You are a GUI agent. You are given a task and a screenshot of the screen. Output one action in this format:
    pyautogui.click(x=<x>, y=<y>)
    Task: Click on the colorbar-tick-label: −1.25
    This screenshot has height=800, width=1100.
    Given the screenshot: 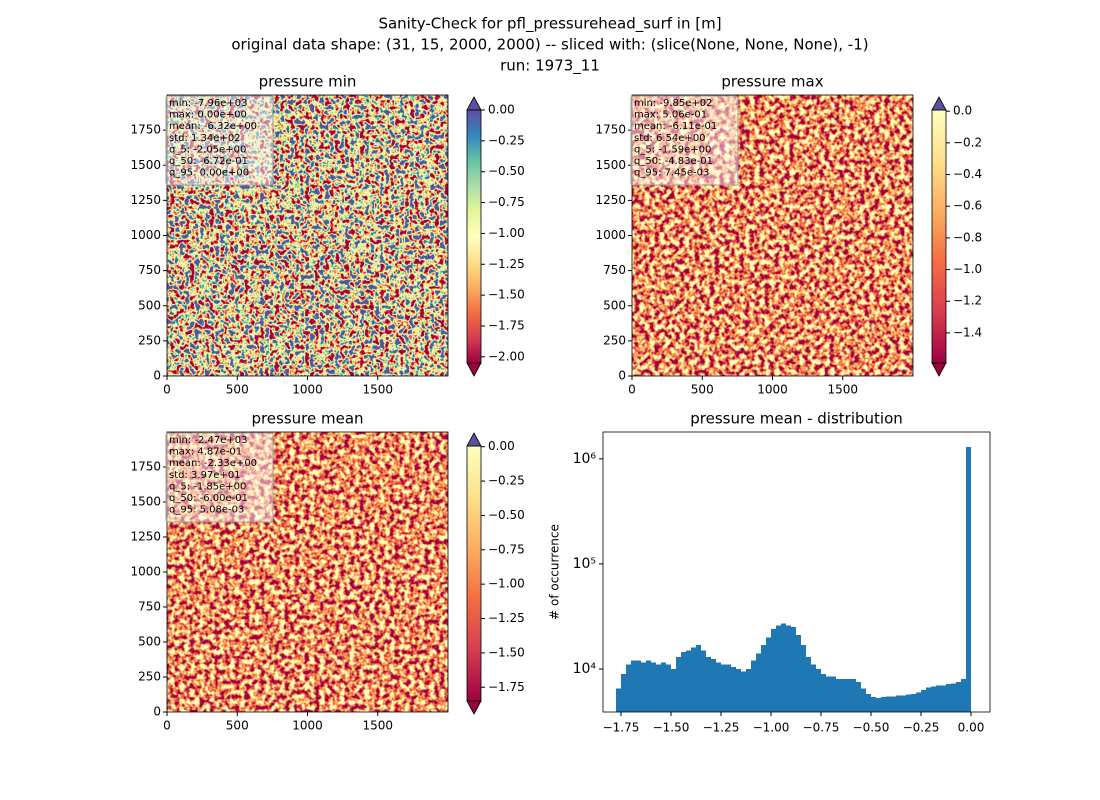 What is the action you would take?
    pyautogui.click(x=506, y=618)
    